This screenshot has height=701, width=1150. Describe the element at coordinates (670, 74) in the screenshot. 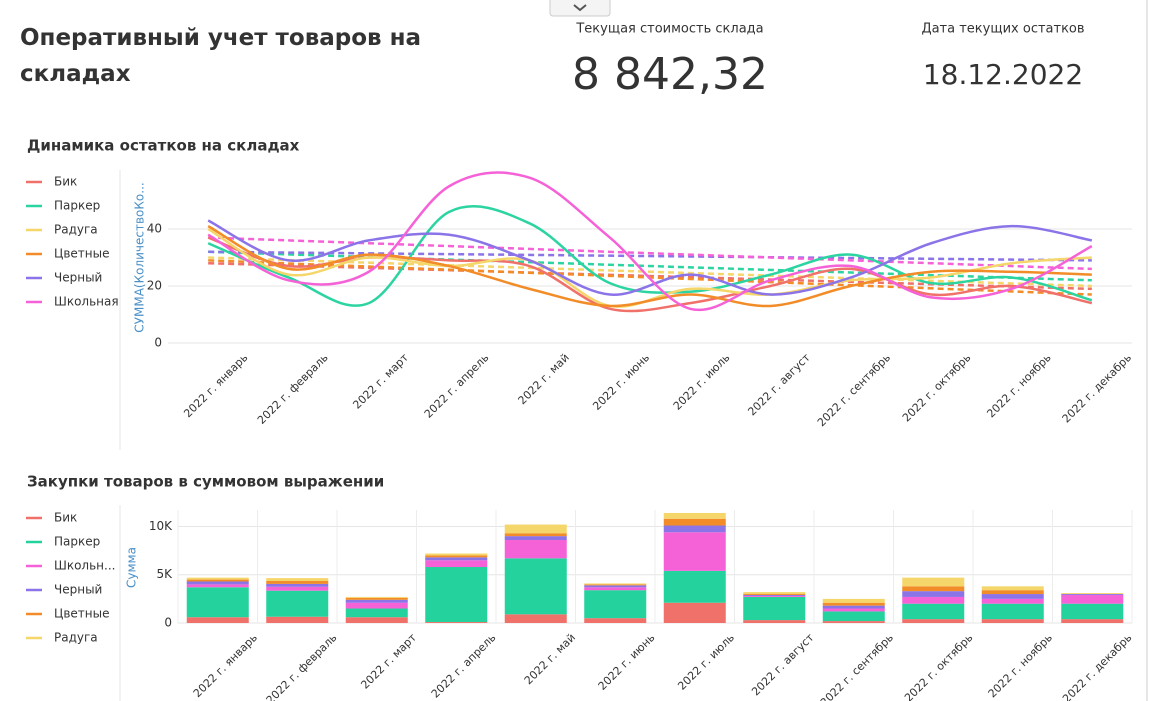

I see `kpi-value: 8 842,32` at that location.